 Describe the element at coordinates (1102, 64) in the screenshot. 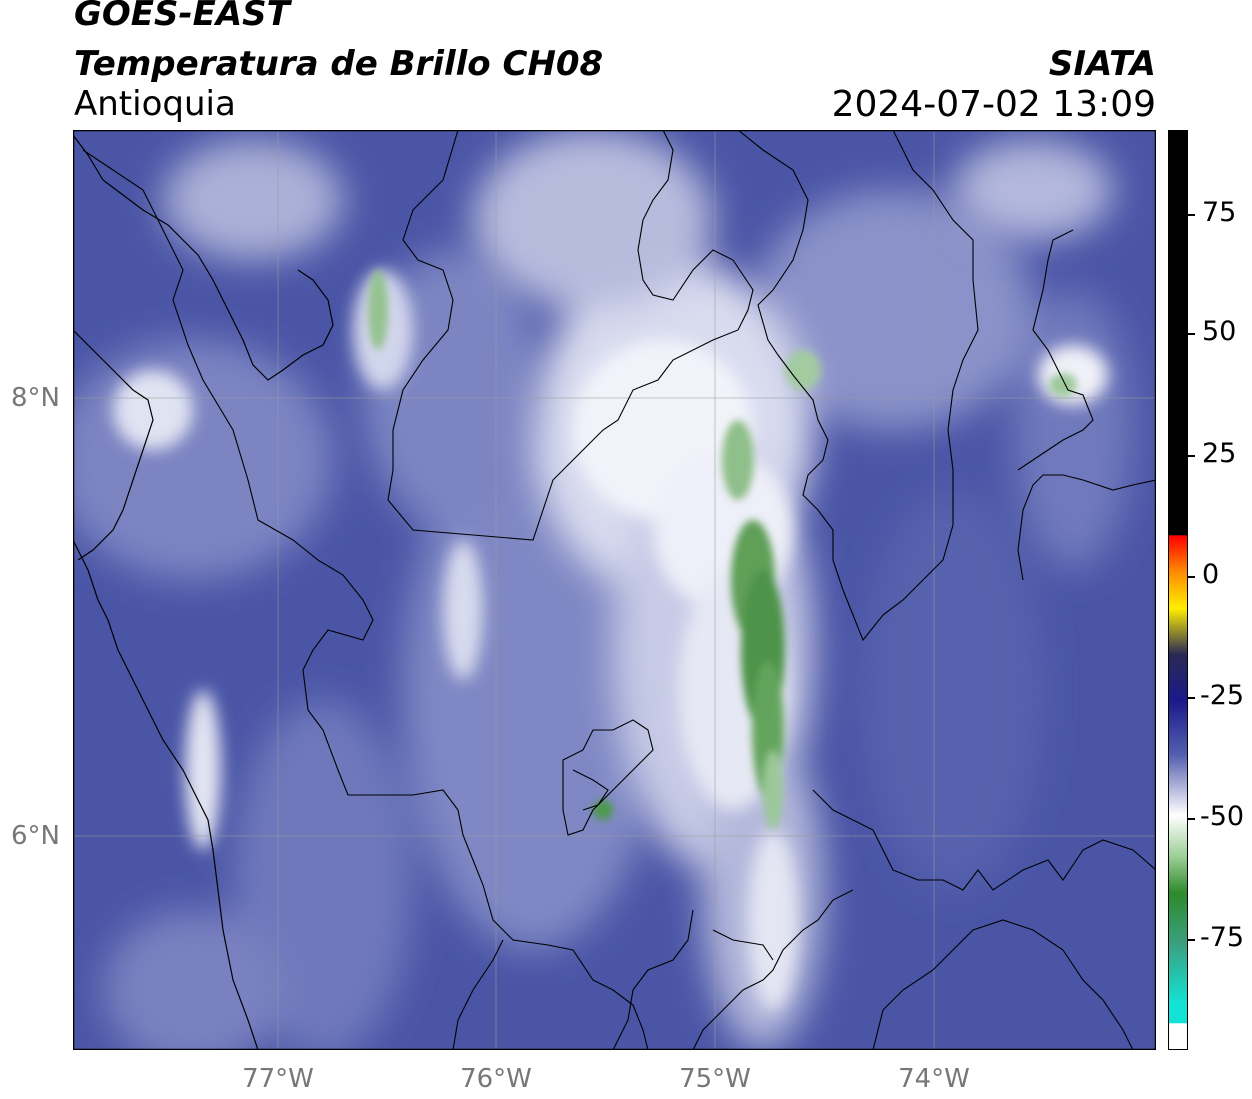

I see `organization-label: SIATA` at that location.